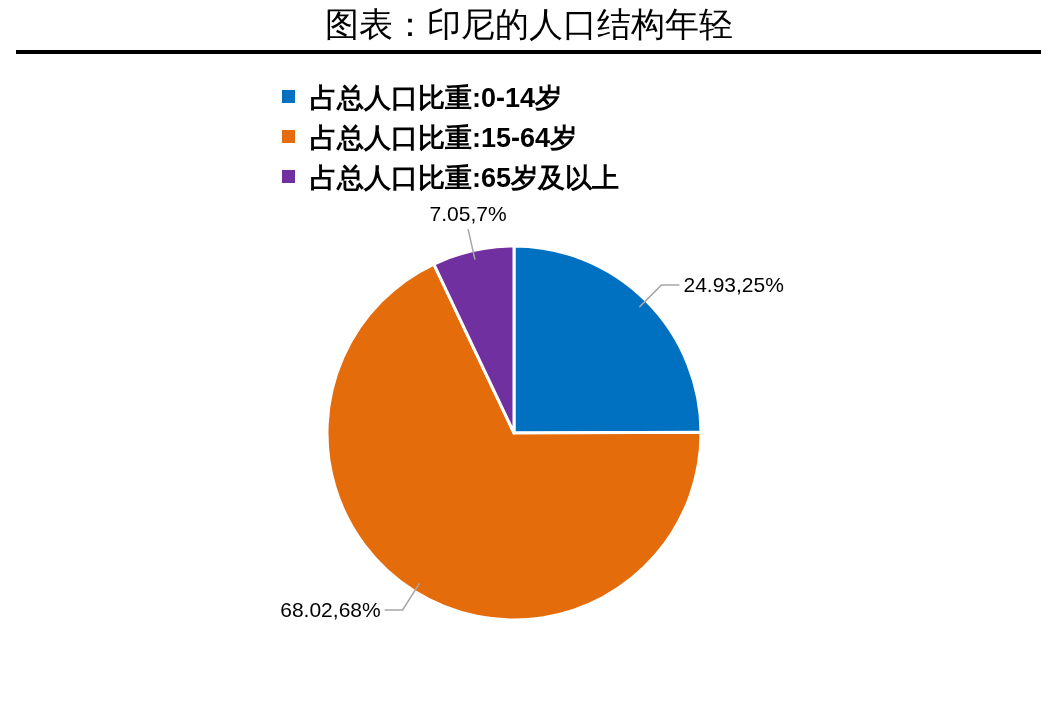 This screenshot has height=725, width=1057. I want to click on data-label: 68.02,68%, so click(330, 609).